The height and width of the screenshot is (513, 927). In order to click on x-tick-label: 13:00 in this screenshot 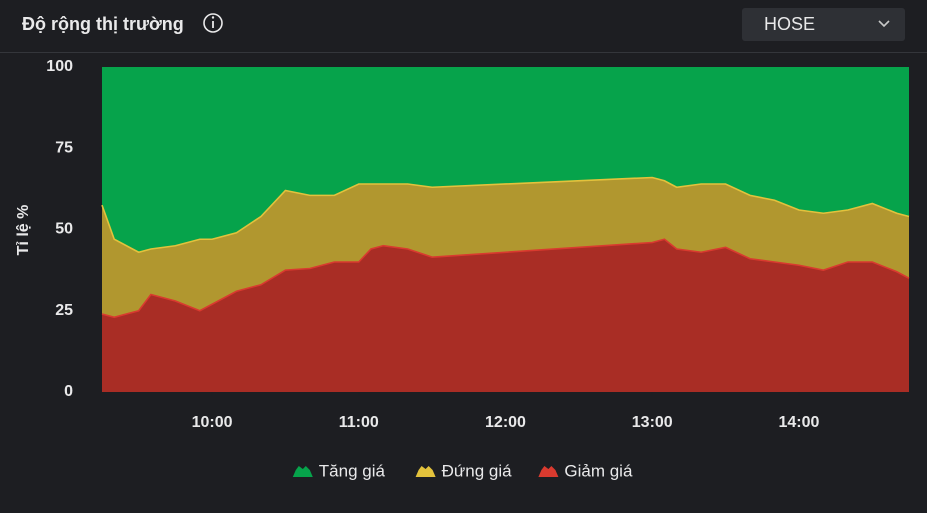, I will do `click(652, 422)`.